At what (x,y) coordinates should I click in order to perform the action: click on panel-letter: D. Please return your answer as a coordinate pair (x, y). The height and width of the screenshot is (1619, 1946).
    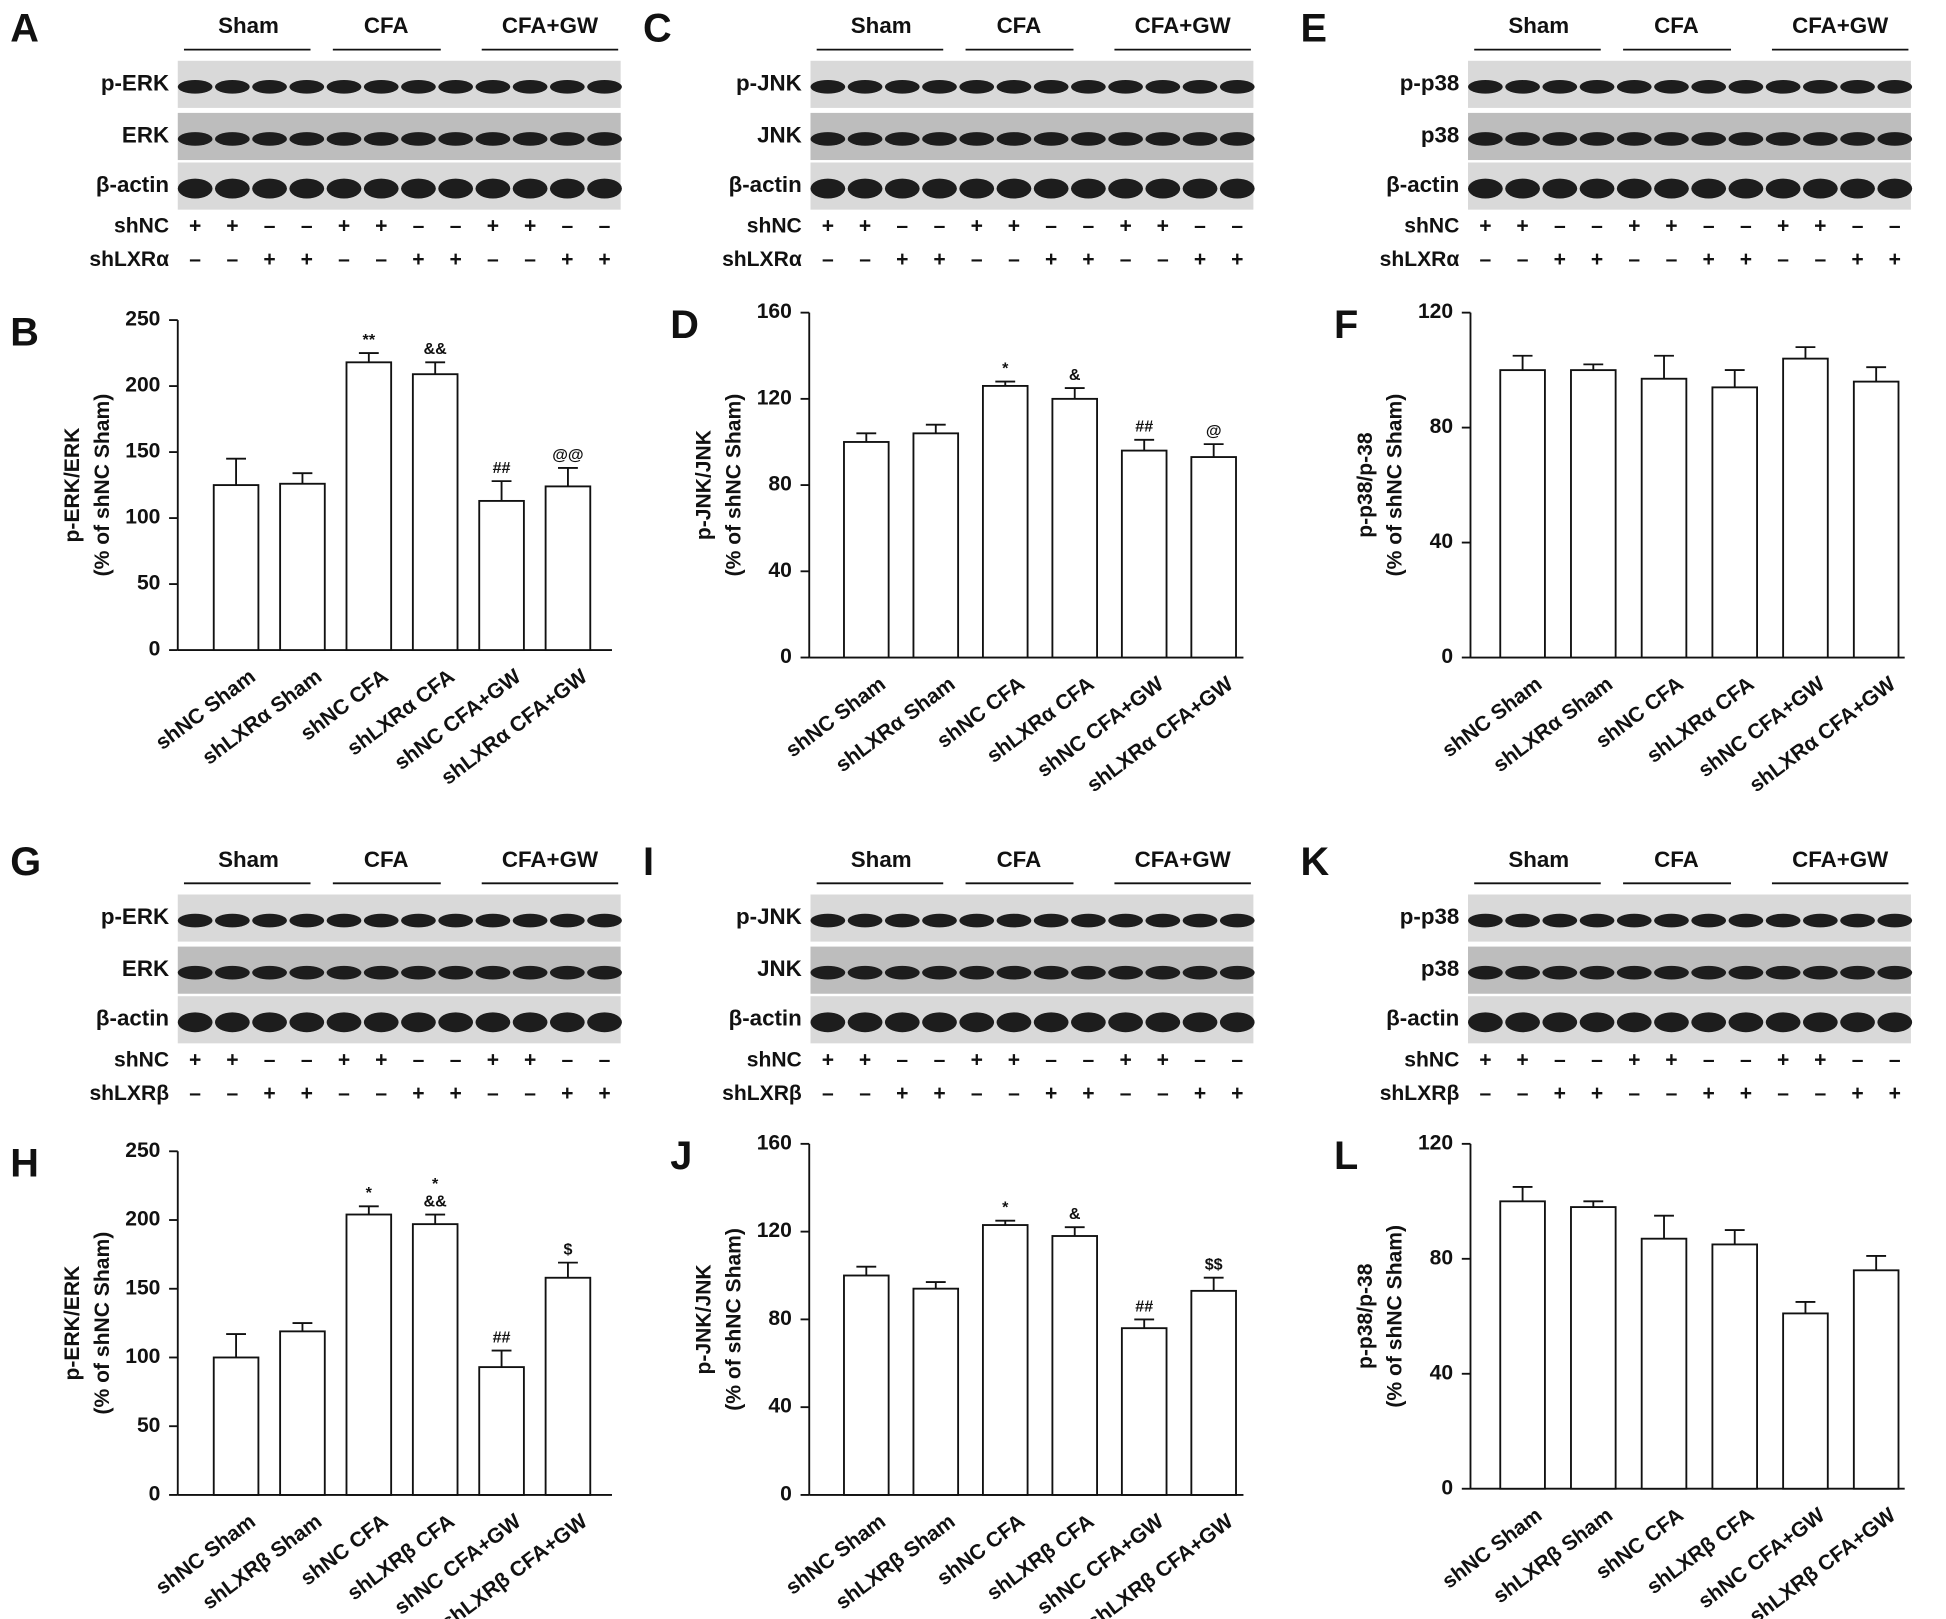
    Looking at the image, I should click on (684, 325).